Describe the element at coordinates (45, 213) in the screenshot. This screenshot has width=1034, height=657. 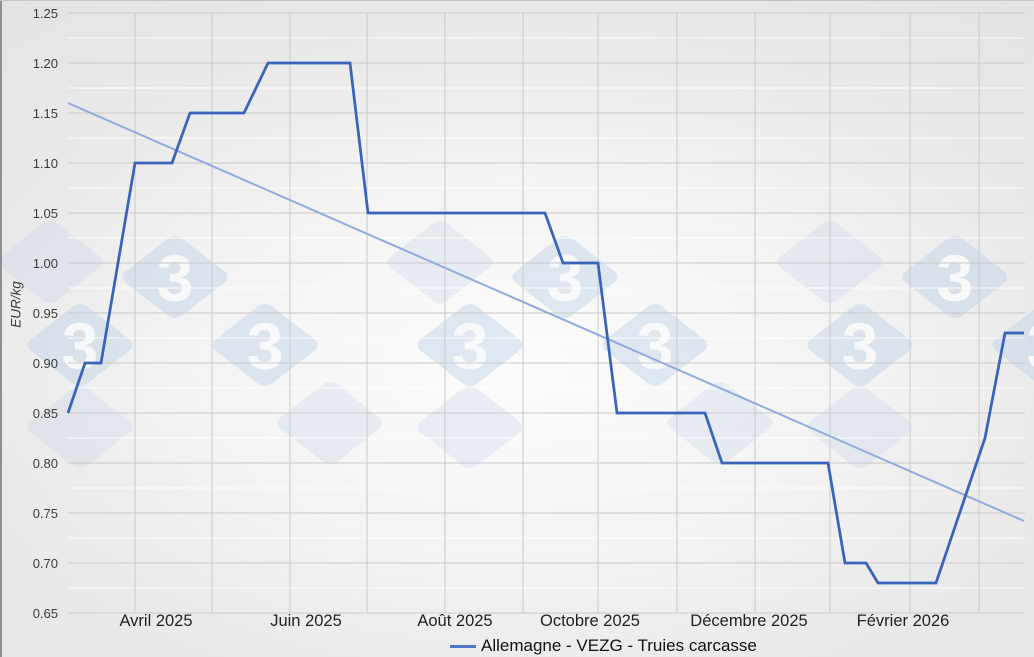
I see `y-tick-label: 1.05` at that location.